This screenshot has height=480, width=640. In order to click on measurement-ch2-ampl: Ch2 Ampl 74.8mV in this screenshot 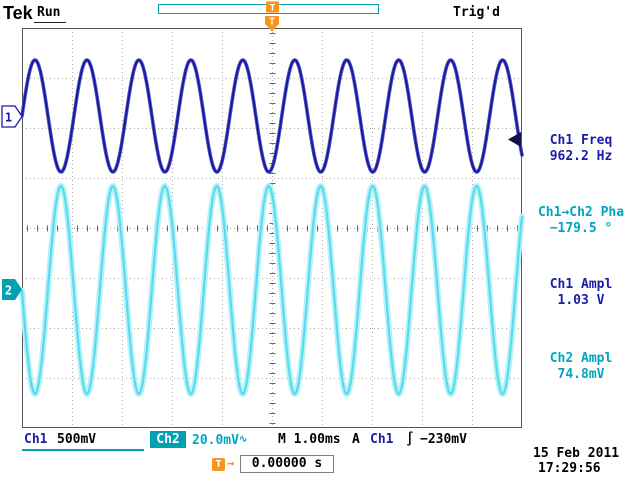, I will do `click(581, 367)`.